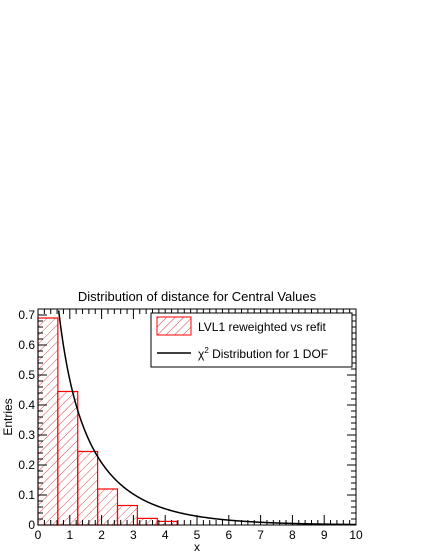  What do you see at coordinates (197, 535) in the screenshot?
I see `x-tick-label: 5` at bounding box center [197, 535].